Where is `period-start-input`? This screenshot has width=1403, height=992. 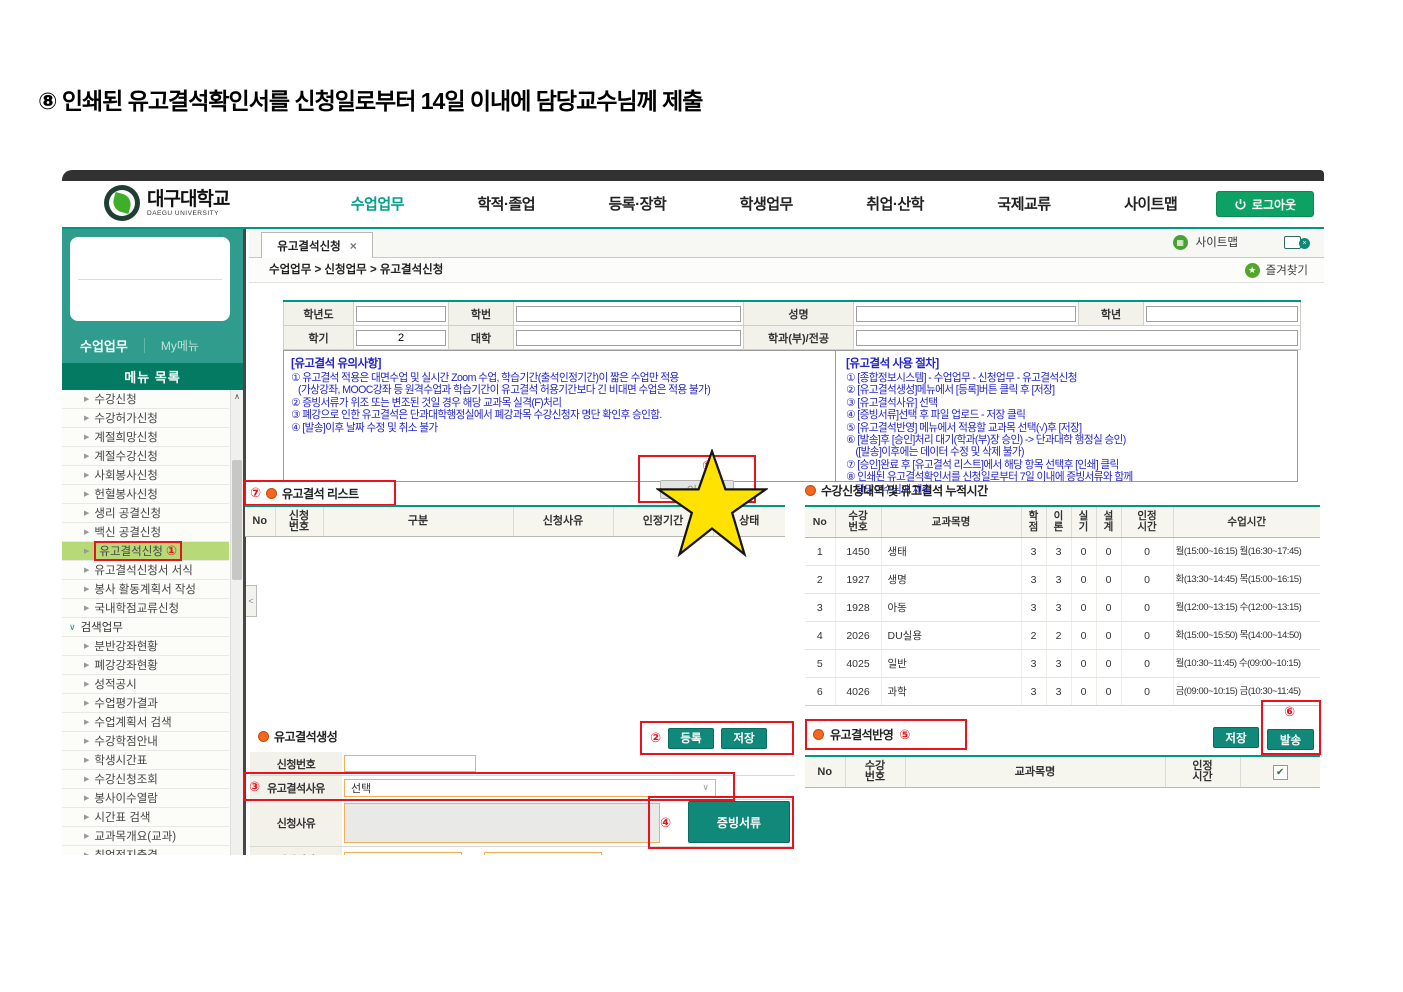
period-start-input is located at coordinates (403, 853).